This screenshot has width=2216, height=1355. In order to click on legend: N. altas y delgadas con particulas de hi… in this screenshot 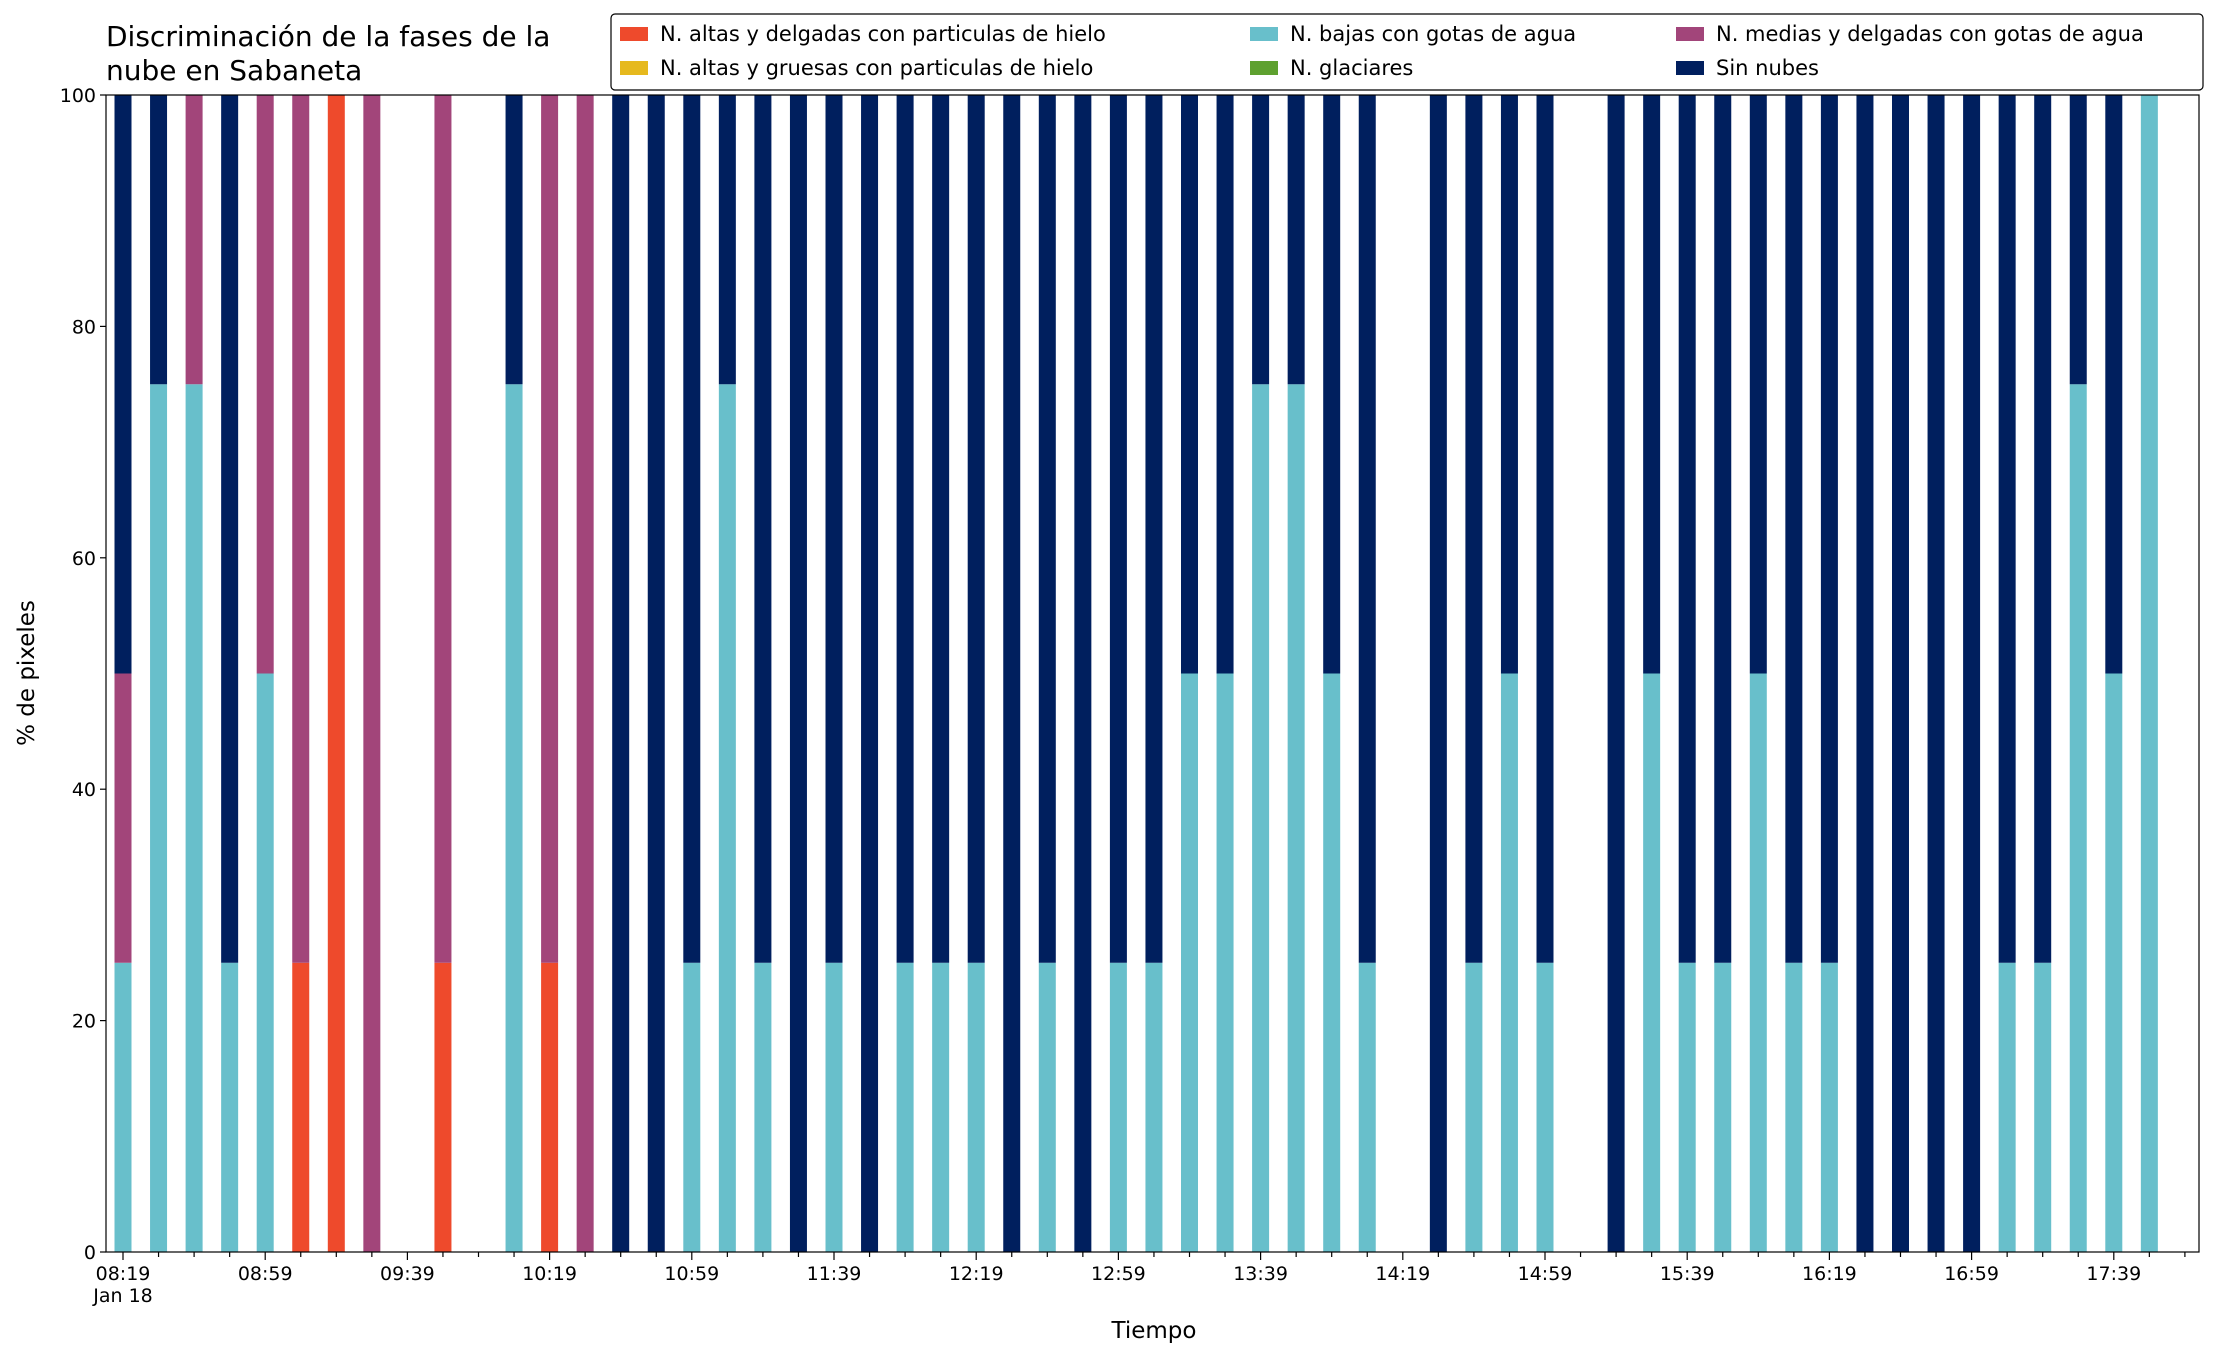, I will do `click(1407, 52)`.